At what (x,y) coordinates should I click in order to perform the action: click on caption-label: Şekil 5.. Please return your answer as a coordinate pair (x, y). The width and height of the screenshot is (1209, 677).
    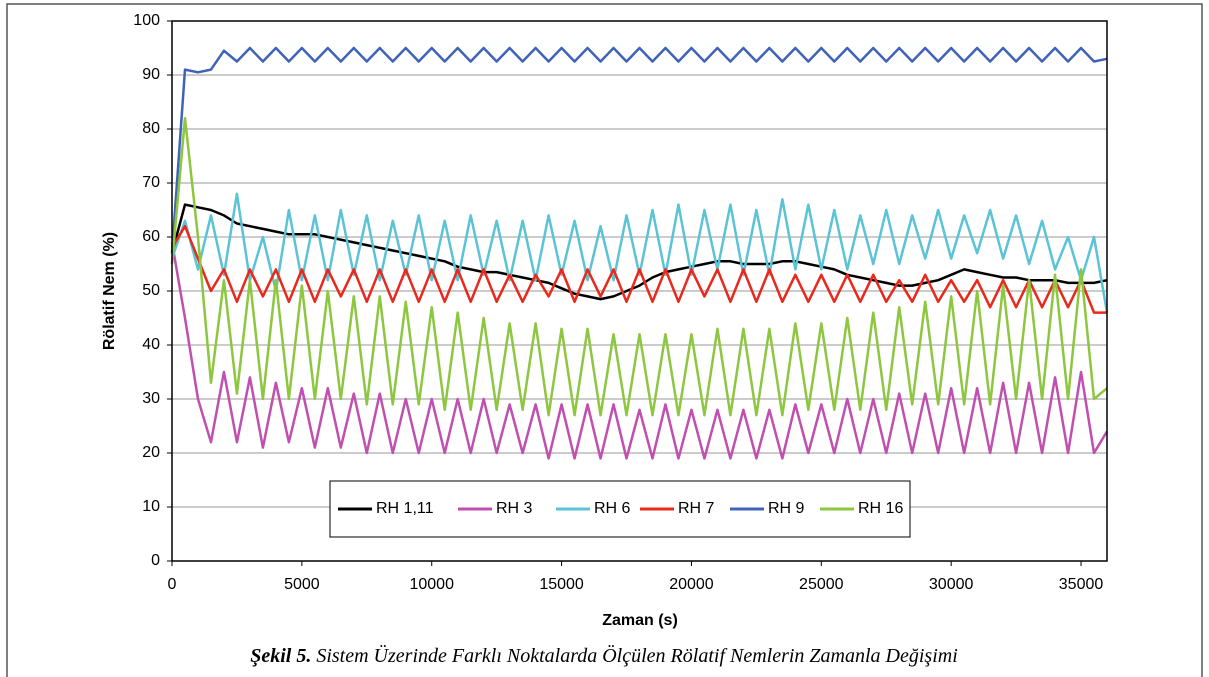
    Looking at the image, I should click on (280, 656).